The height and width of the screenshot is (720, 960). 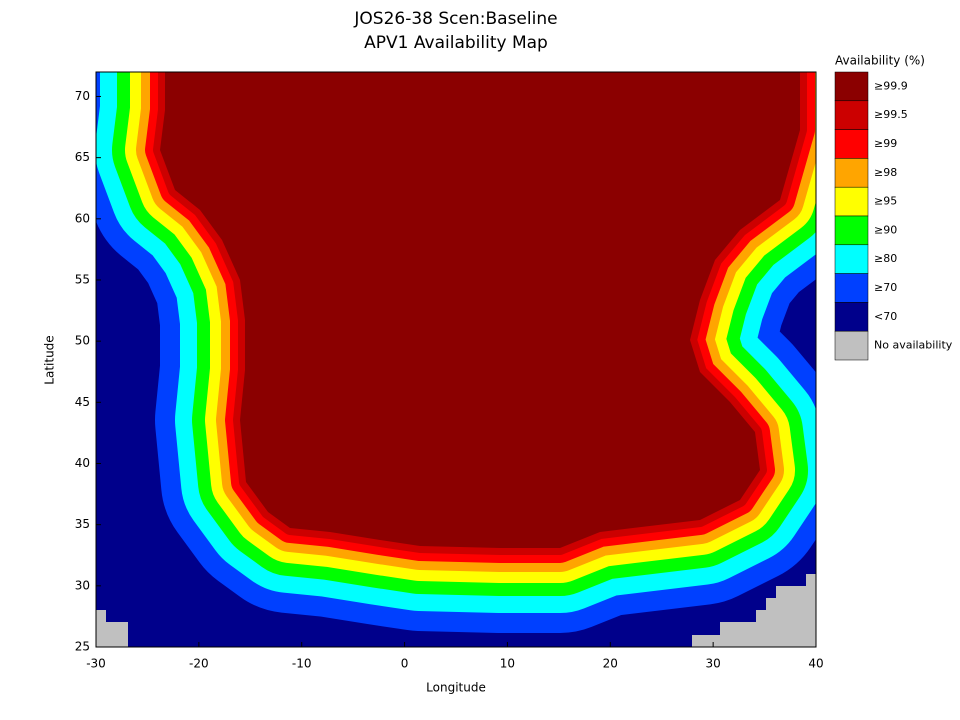 I want to click on y-tick-label: 70, so click(x=82, y=96).